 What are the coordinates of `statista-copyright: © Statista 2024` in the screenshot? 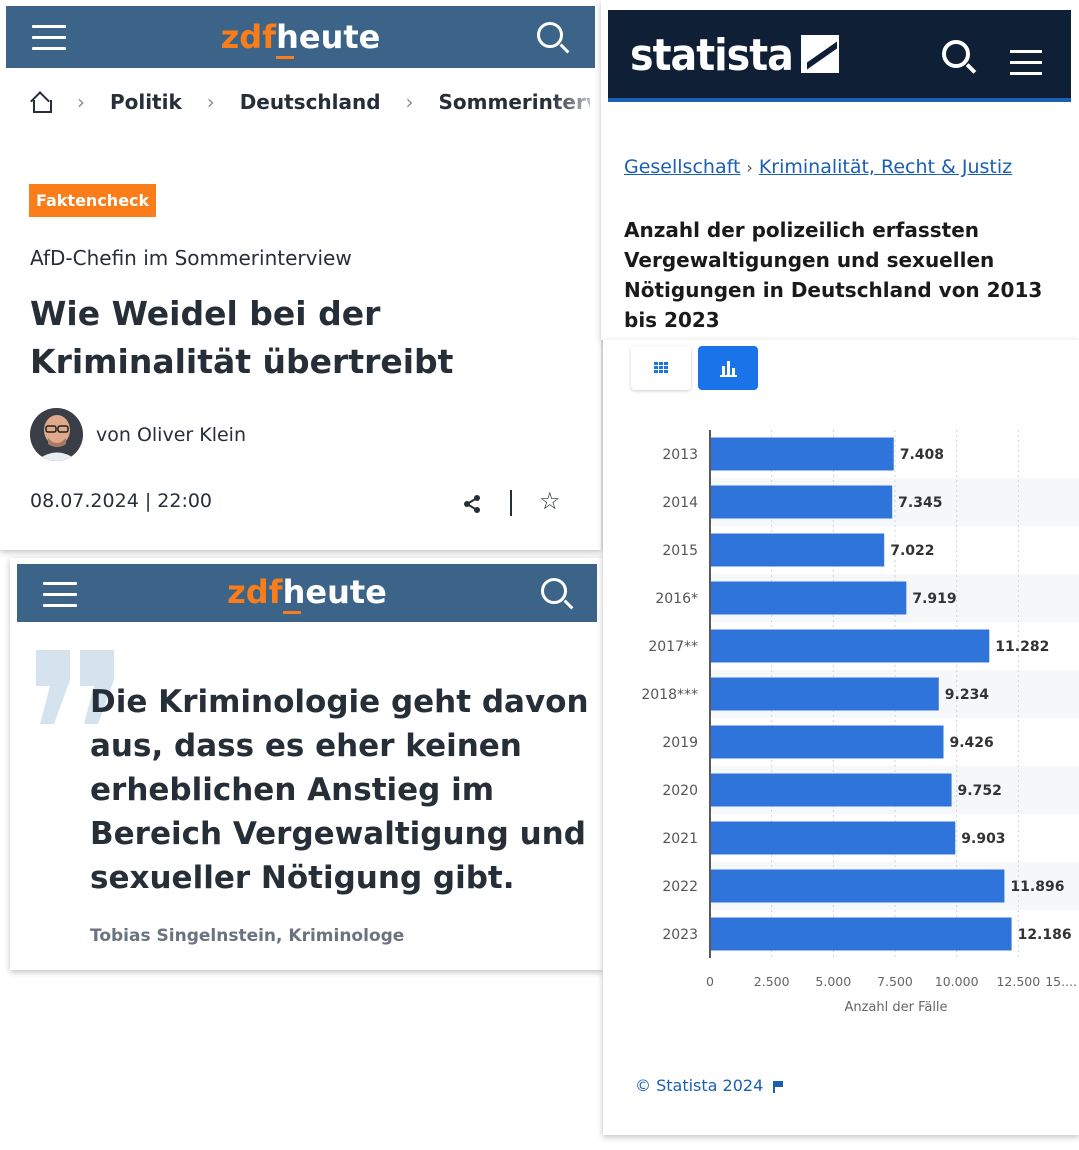 It's located at (709, 1085).